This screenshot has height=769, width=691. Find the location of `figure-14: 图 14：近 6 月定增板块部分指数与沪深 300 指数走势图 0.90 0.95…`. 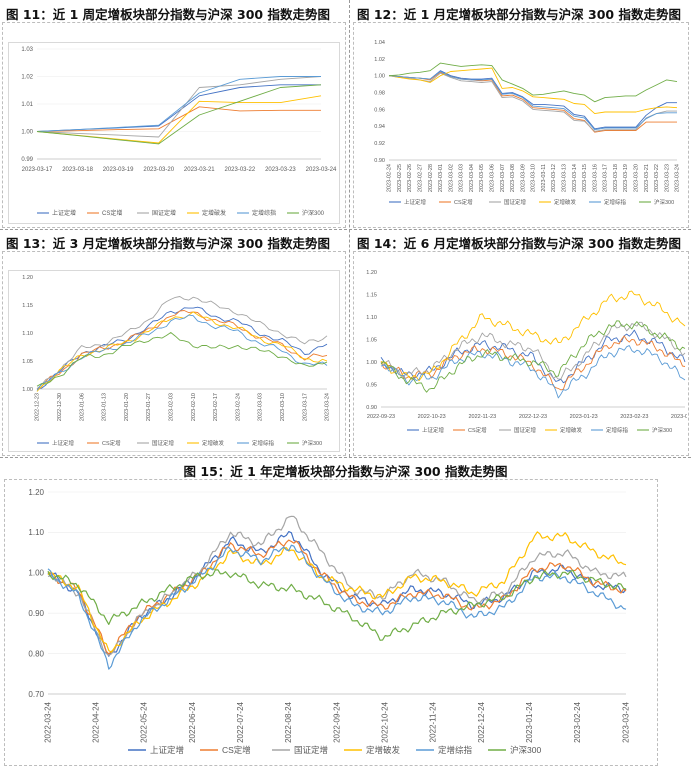

figure-14: 图 14：近 6 月定增板块部分指数与沪深 300 指数走势图 0.90 0.95… is located at coordinates (521, 344).